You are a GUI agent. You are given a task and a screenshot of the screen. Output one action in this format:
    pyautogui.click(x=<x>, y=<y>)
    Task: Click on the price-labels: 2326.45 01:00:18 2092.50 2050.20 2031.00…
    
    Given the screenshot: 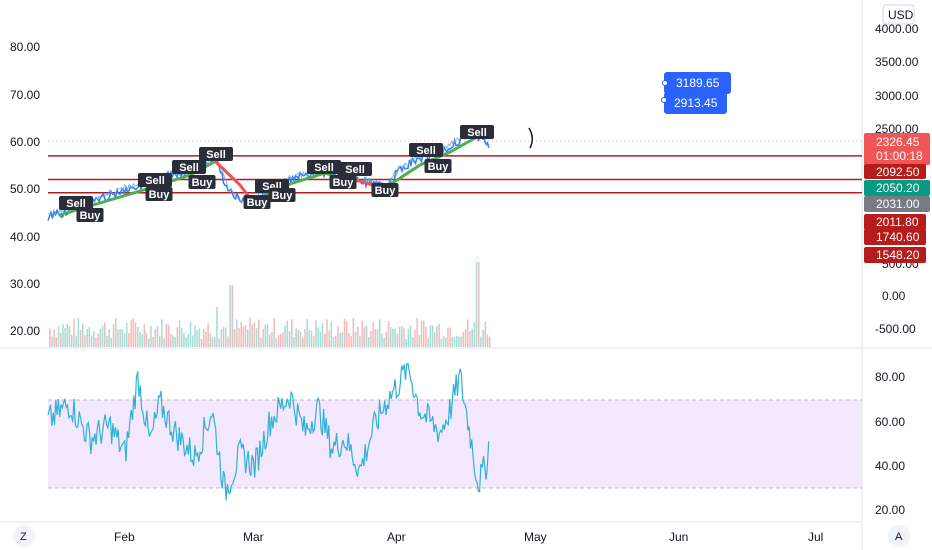 What is the action you would take?
    pyautogui.click(x=897, y=198)
    